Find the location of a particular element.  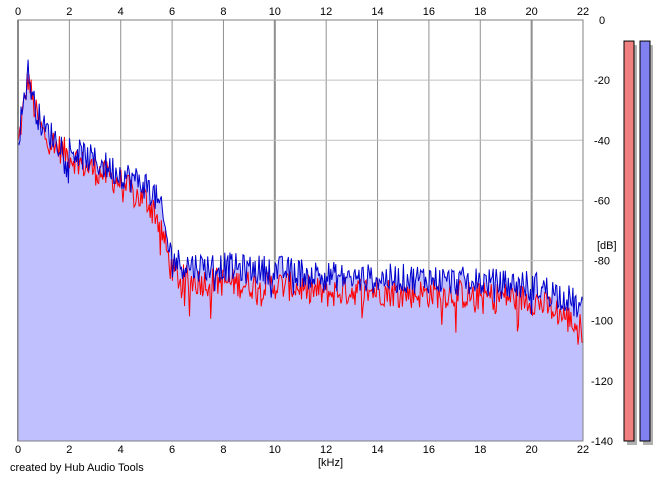

x-tick-label-bottom: 6 is located at coordinates (172, 450).